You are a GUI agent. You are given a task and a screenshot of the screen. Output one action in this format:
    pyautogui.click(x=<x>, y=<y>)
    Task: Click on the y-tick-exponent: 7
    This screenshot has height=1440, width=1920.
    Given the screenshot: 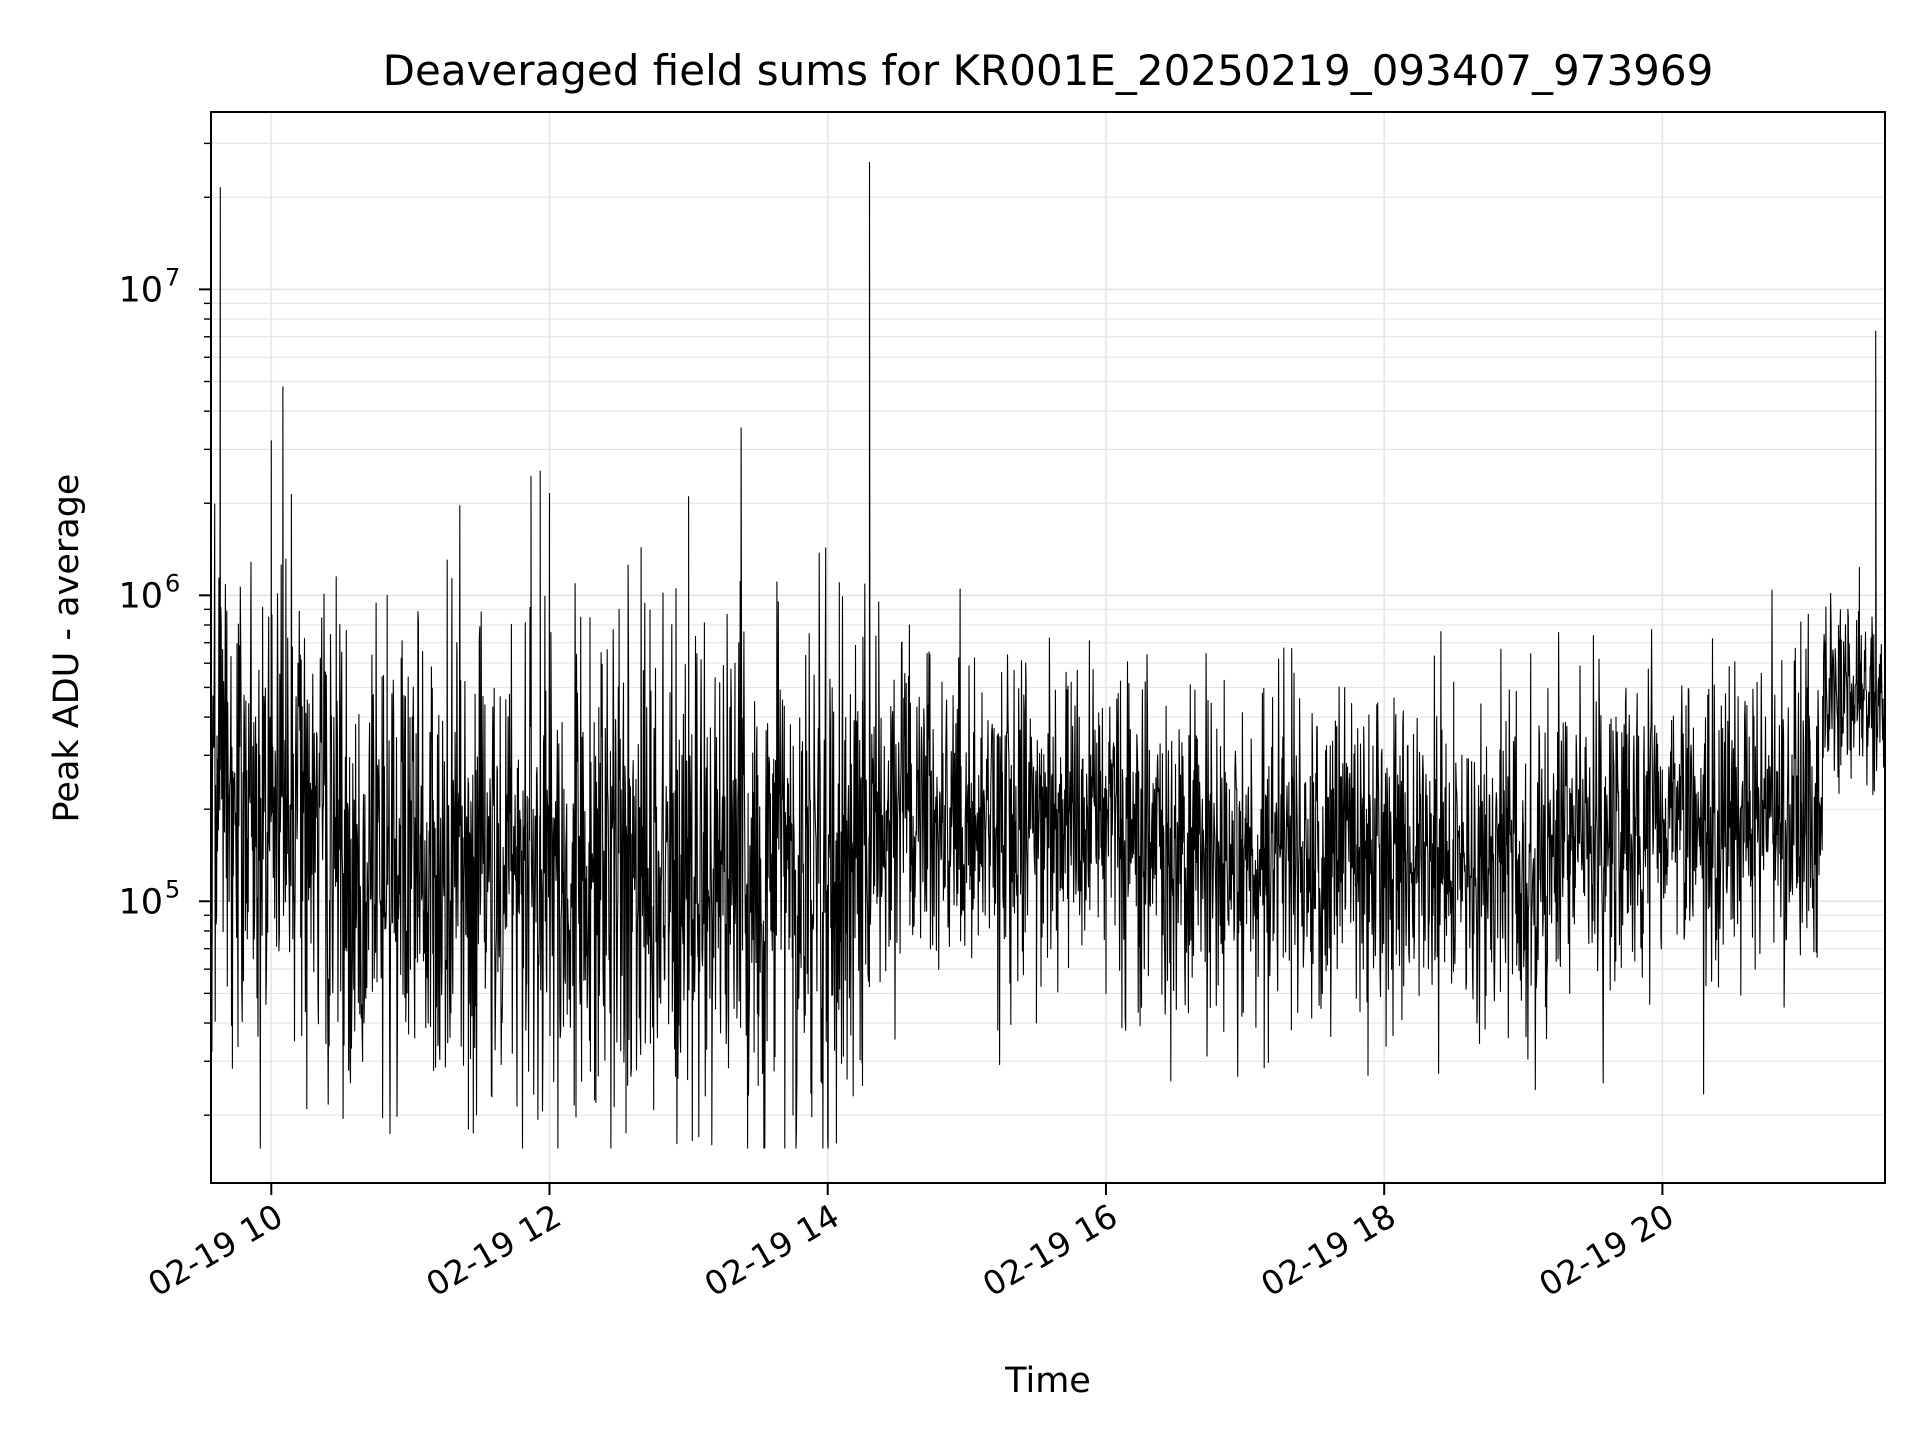 What is the action you would take?
    pyautogui.click(x=172, y=277)
    